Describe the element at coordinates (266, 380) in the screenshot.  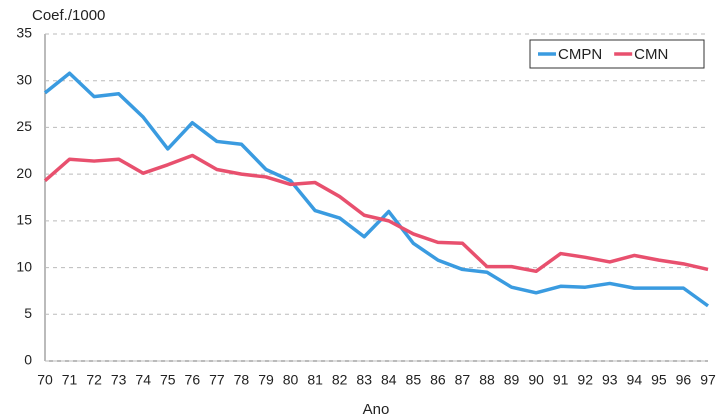
I see `x-tick-label: 79` at that location.